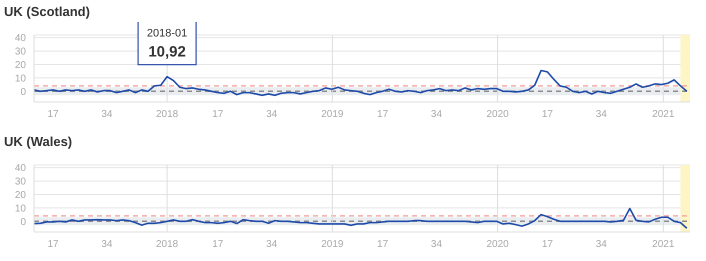 Image resolution: width=706 pixels, height=261 pixels. What do you see at coordinates (47, 12) in the screenshot?
I see `chart-title: UK (Scotland)` at bounding box center [47, 12].